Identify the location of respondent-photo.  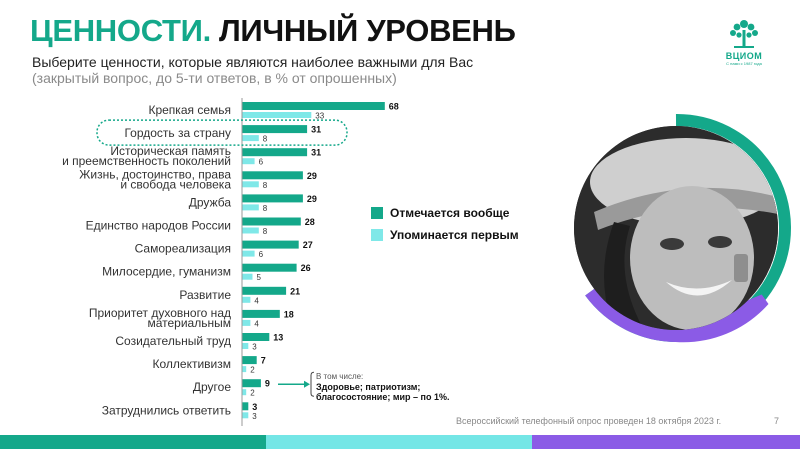
(676, 228).